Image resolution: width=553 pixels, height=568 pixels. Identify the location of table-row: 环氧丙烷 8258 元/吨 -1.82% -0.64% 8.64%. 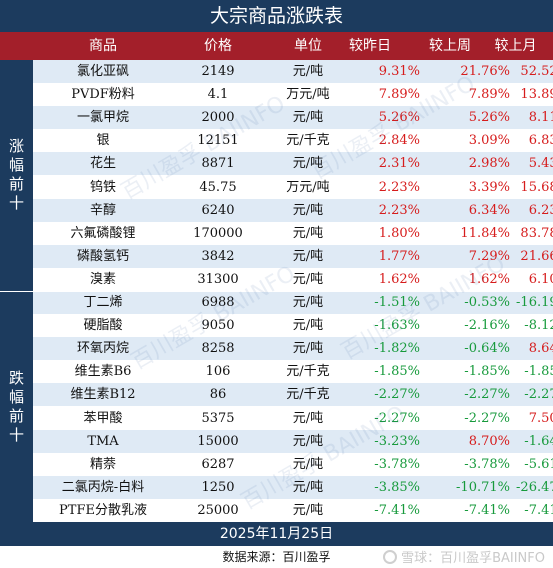
(293, 349).